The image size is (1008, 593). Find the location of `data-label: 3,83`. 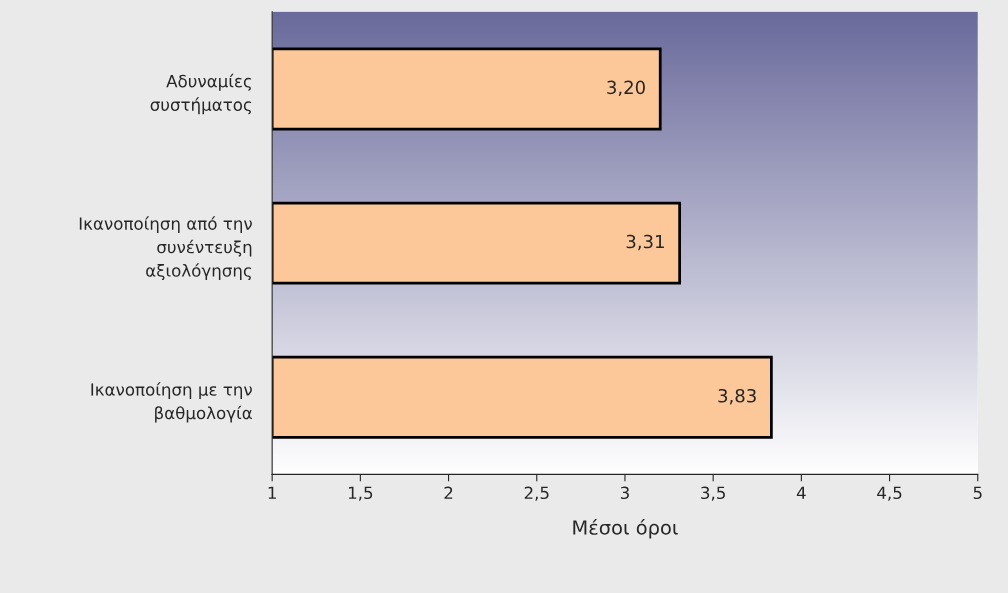

data-label: 3,83 is located at coordinates (737, 396).